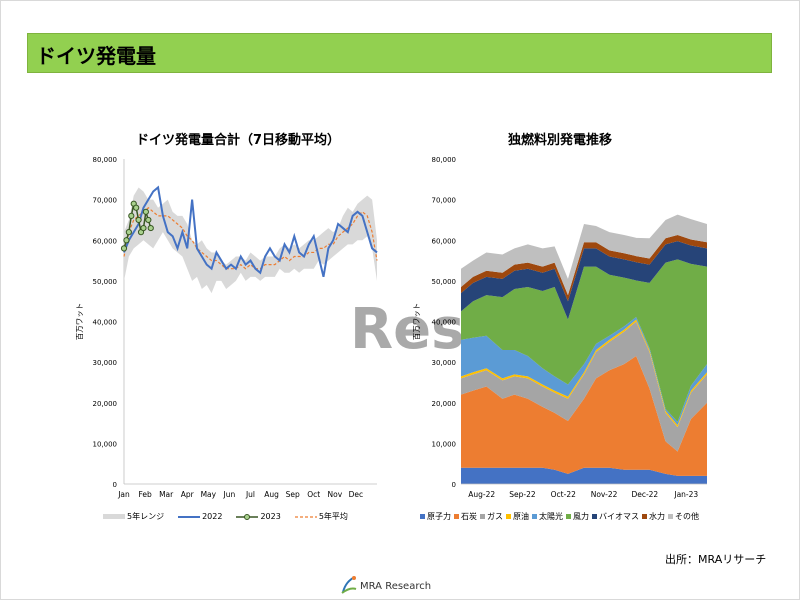 This screenshot has width=800, height=600. I want to click on legend-label-2023: 2023, so click(270, 516).